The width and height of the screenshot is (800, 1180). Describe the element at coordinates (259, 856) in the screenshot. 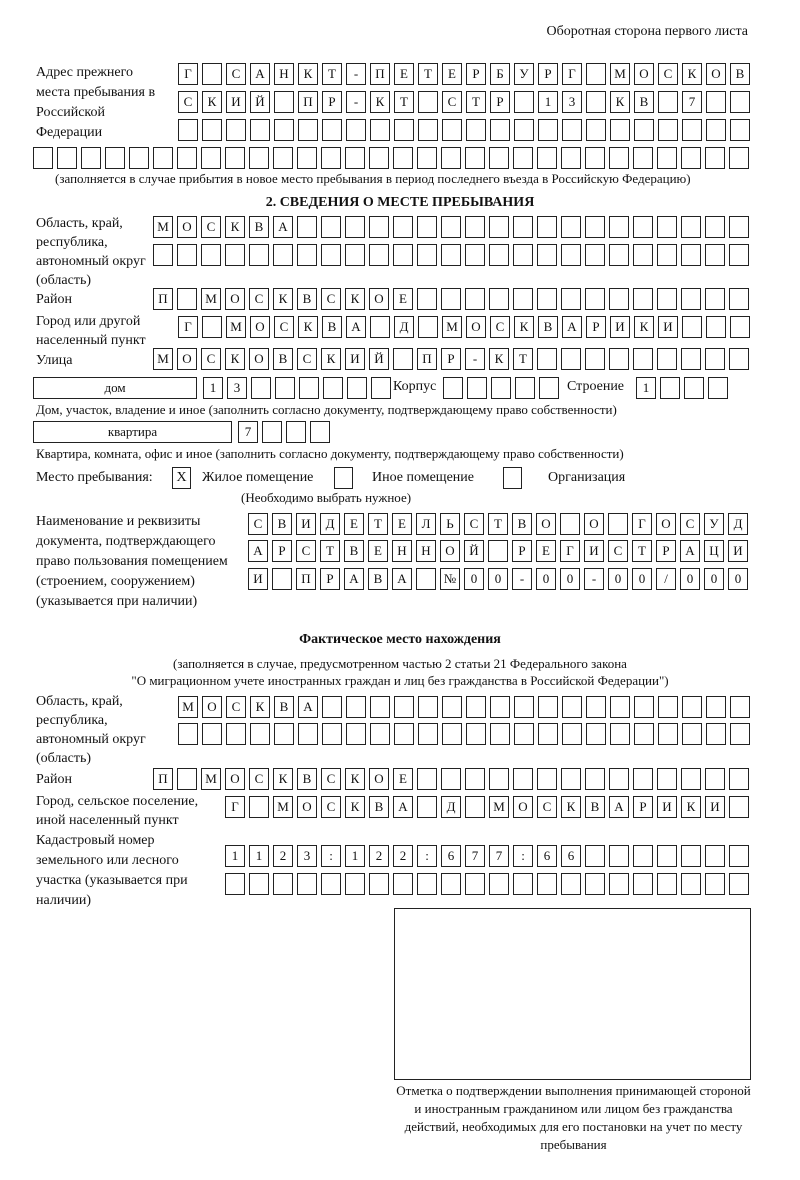

I see `char-cell: 1` at that location.